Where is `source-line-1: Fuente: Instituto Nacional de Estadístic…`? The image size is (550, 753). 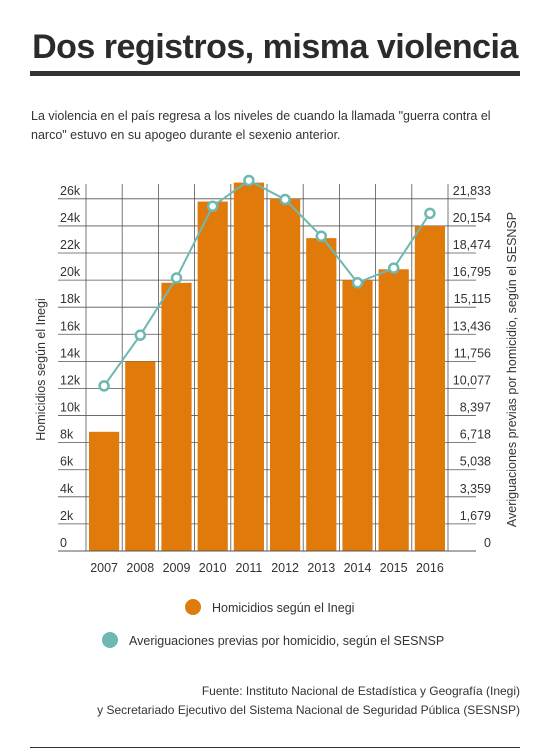
source-line-1: Fuente: Instituto Nacional de Estadístic… is located at coordinates (360, 691).